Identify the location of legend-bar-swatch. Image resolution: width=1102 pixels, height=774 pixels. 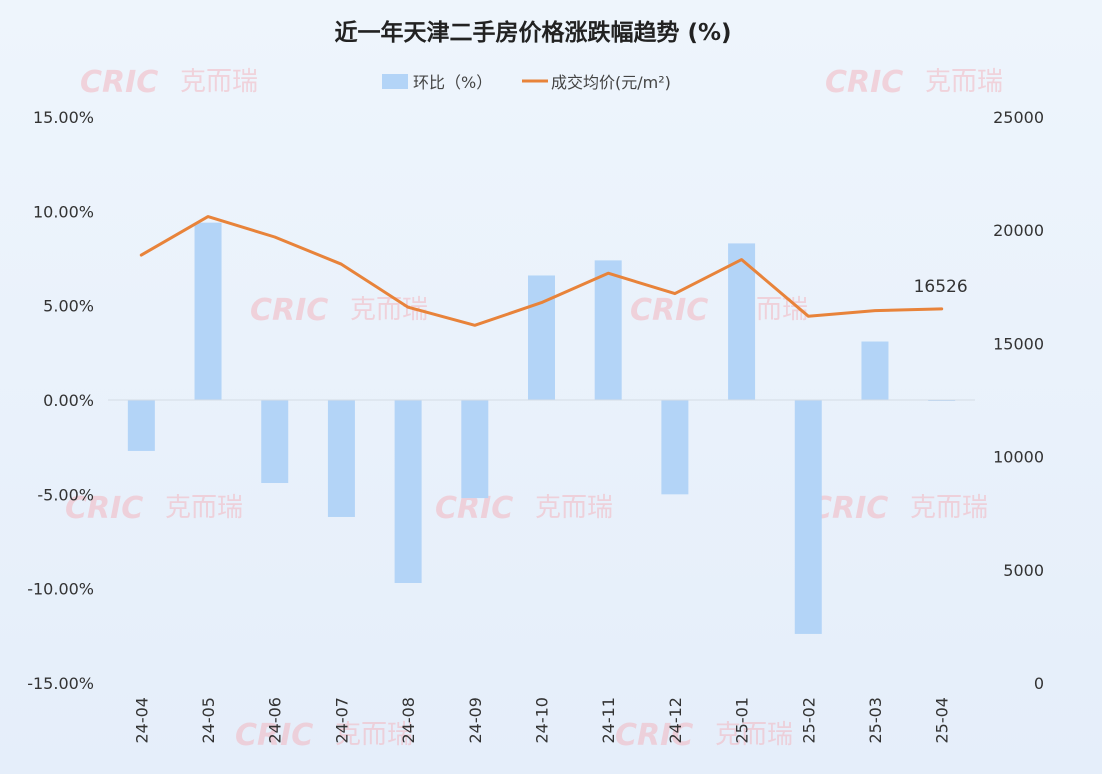
(395, 81).